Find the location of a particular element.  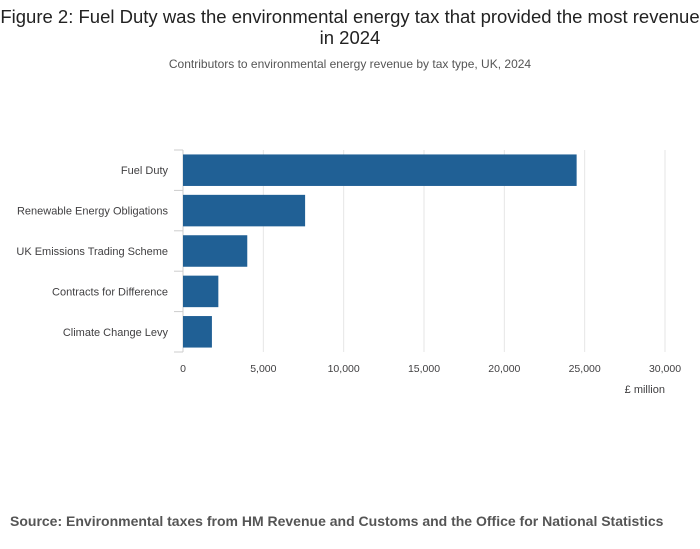

x-tick-label: 20,000 is located at coordinates (504, 369).